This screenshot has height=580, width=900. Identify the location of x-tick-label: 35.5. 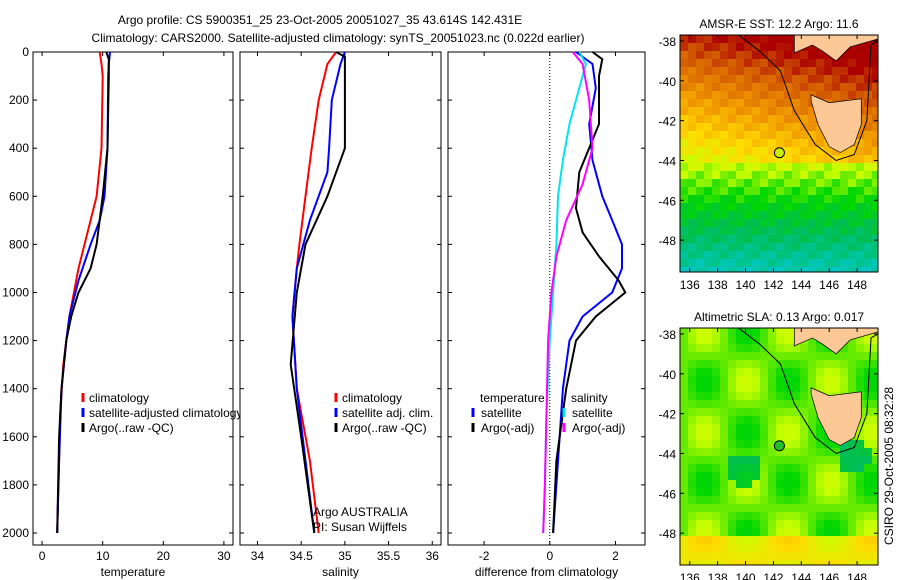
(389, 556).